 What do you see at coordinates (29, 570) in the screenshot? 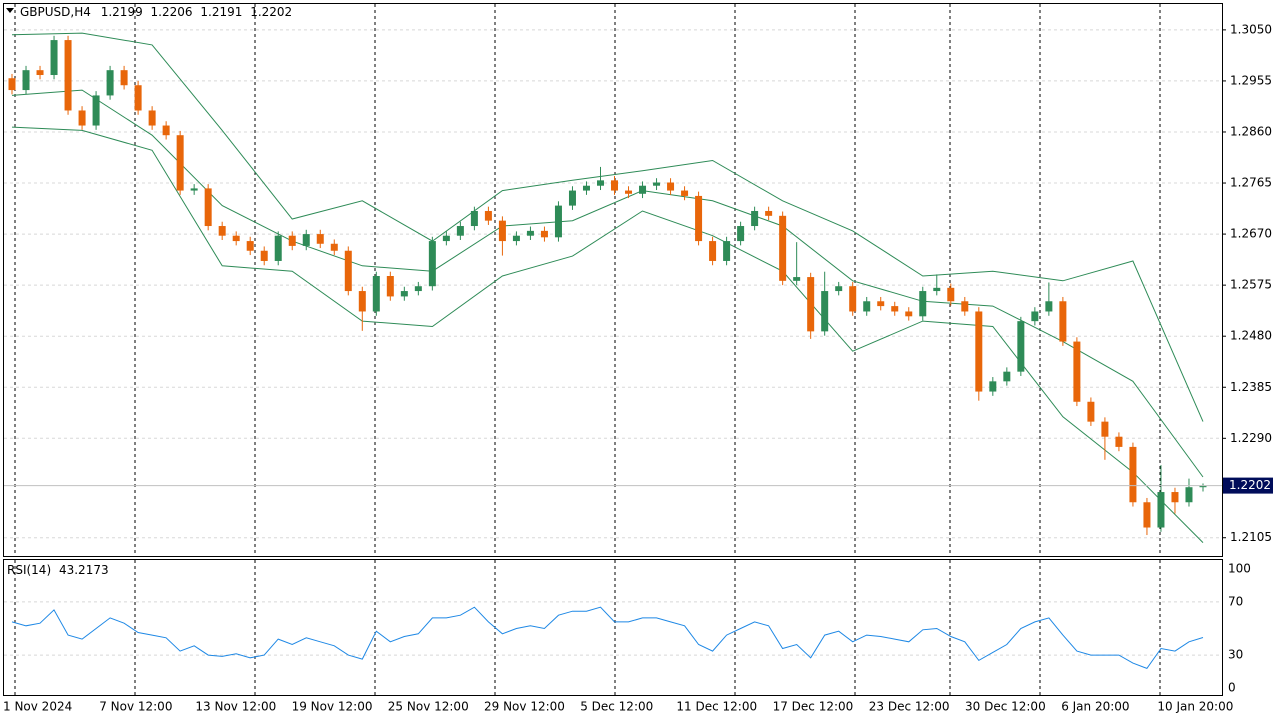
I see `rsi-name: RSI(14)` at bounding box center [29, 570].